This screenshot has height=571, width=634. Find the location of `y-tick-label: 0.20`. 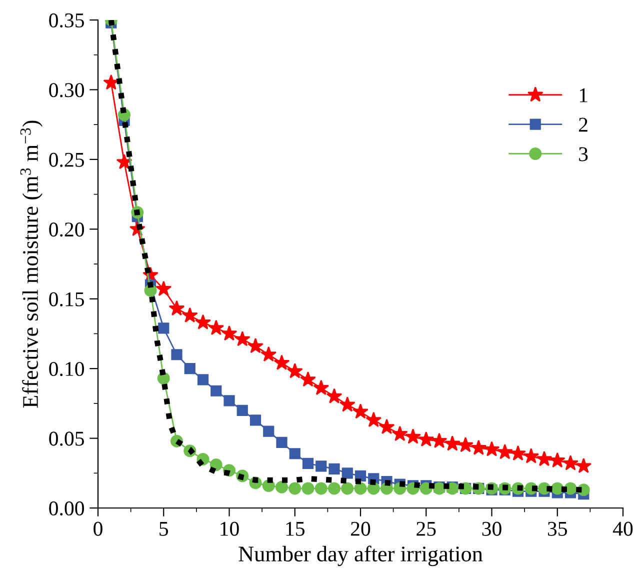

y-tick-label: 0.20 is located at coordinates (66, 229).